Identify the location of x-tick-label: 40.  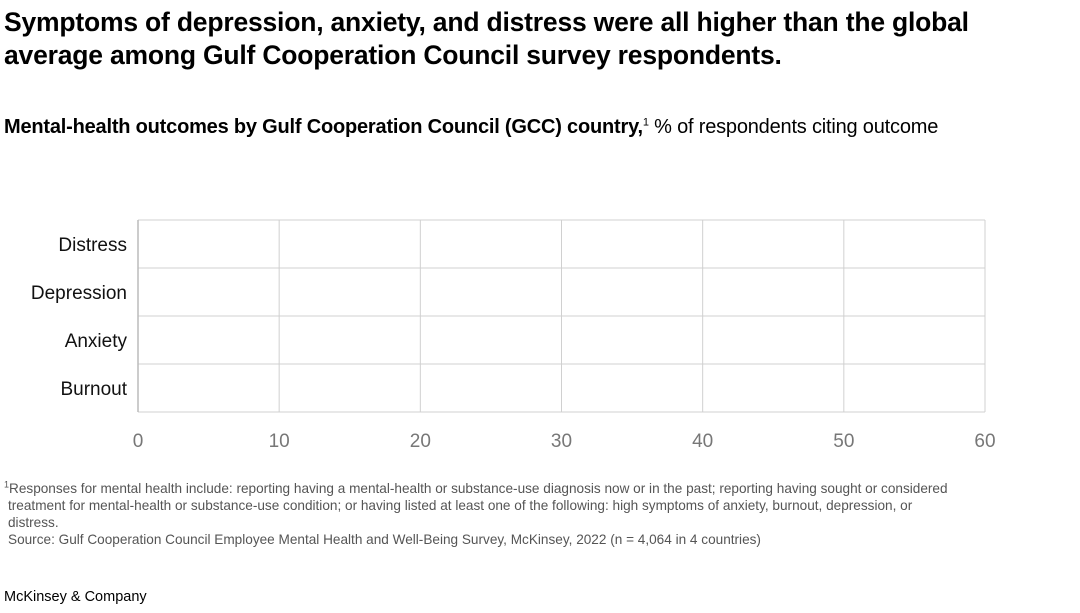
(702, 441).